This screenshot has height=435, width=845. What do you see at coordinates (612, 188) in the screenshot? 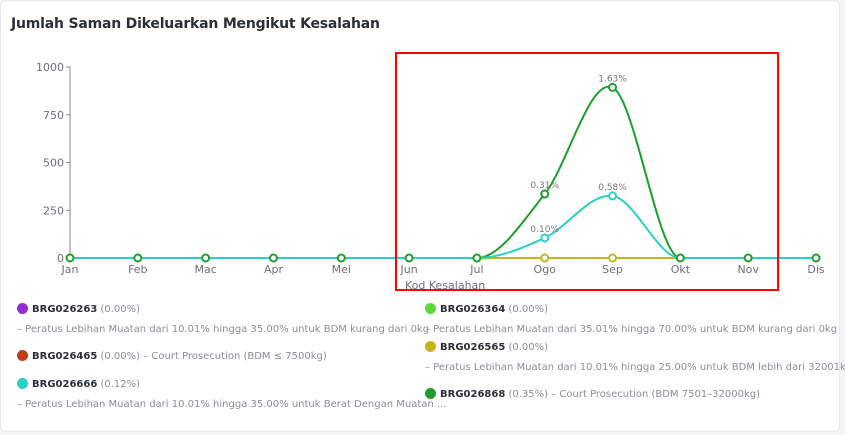
I see `data-label: 0.58%` at bounding box center [612, 188].